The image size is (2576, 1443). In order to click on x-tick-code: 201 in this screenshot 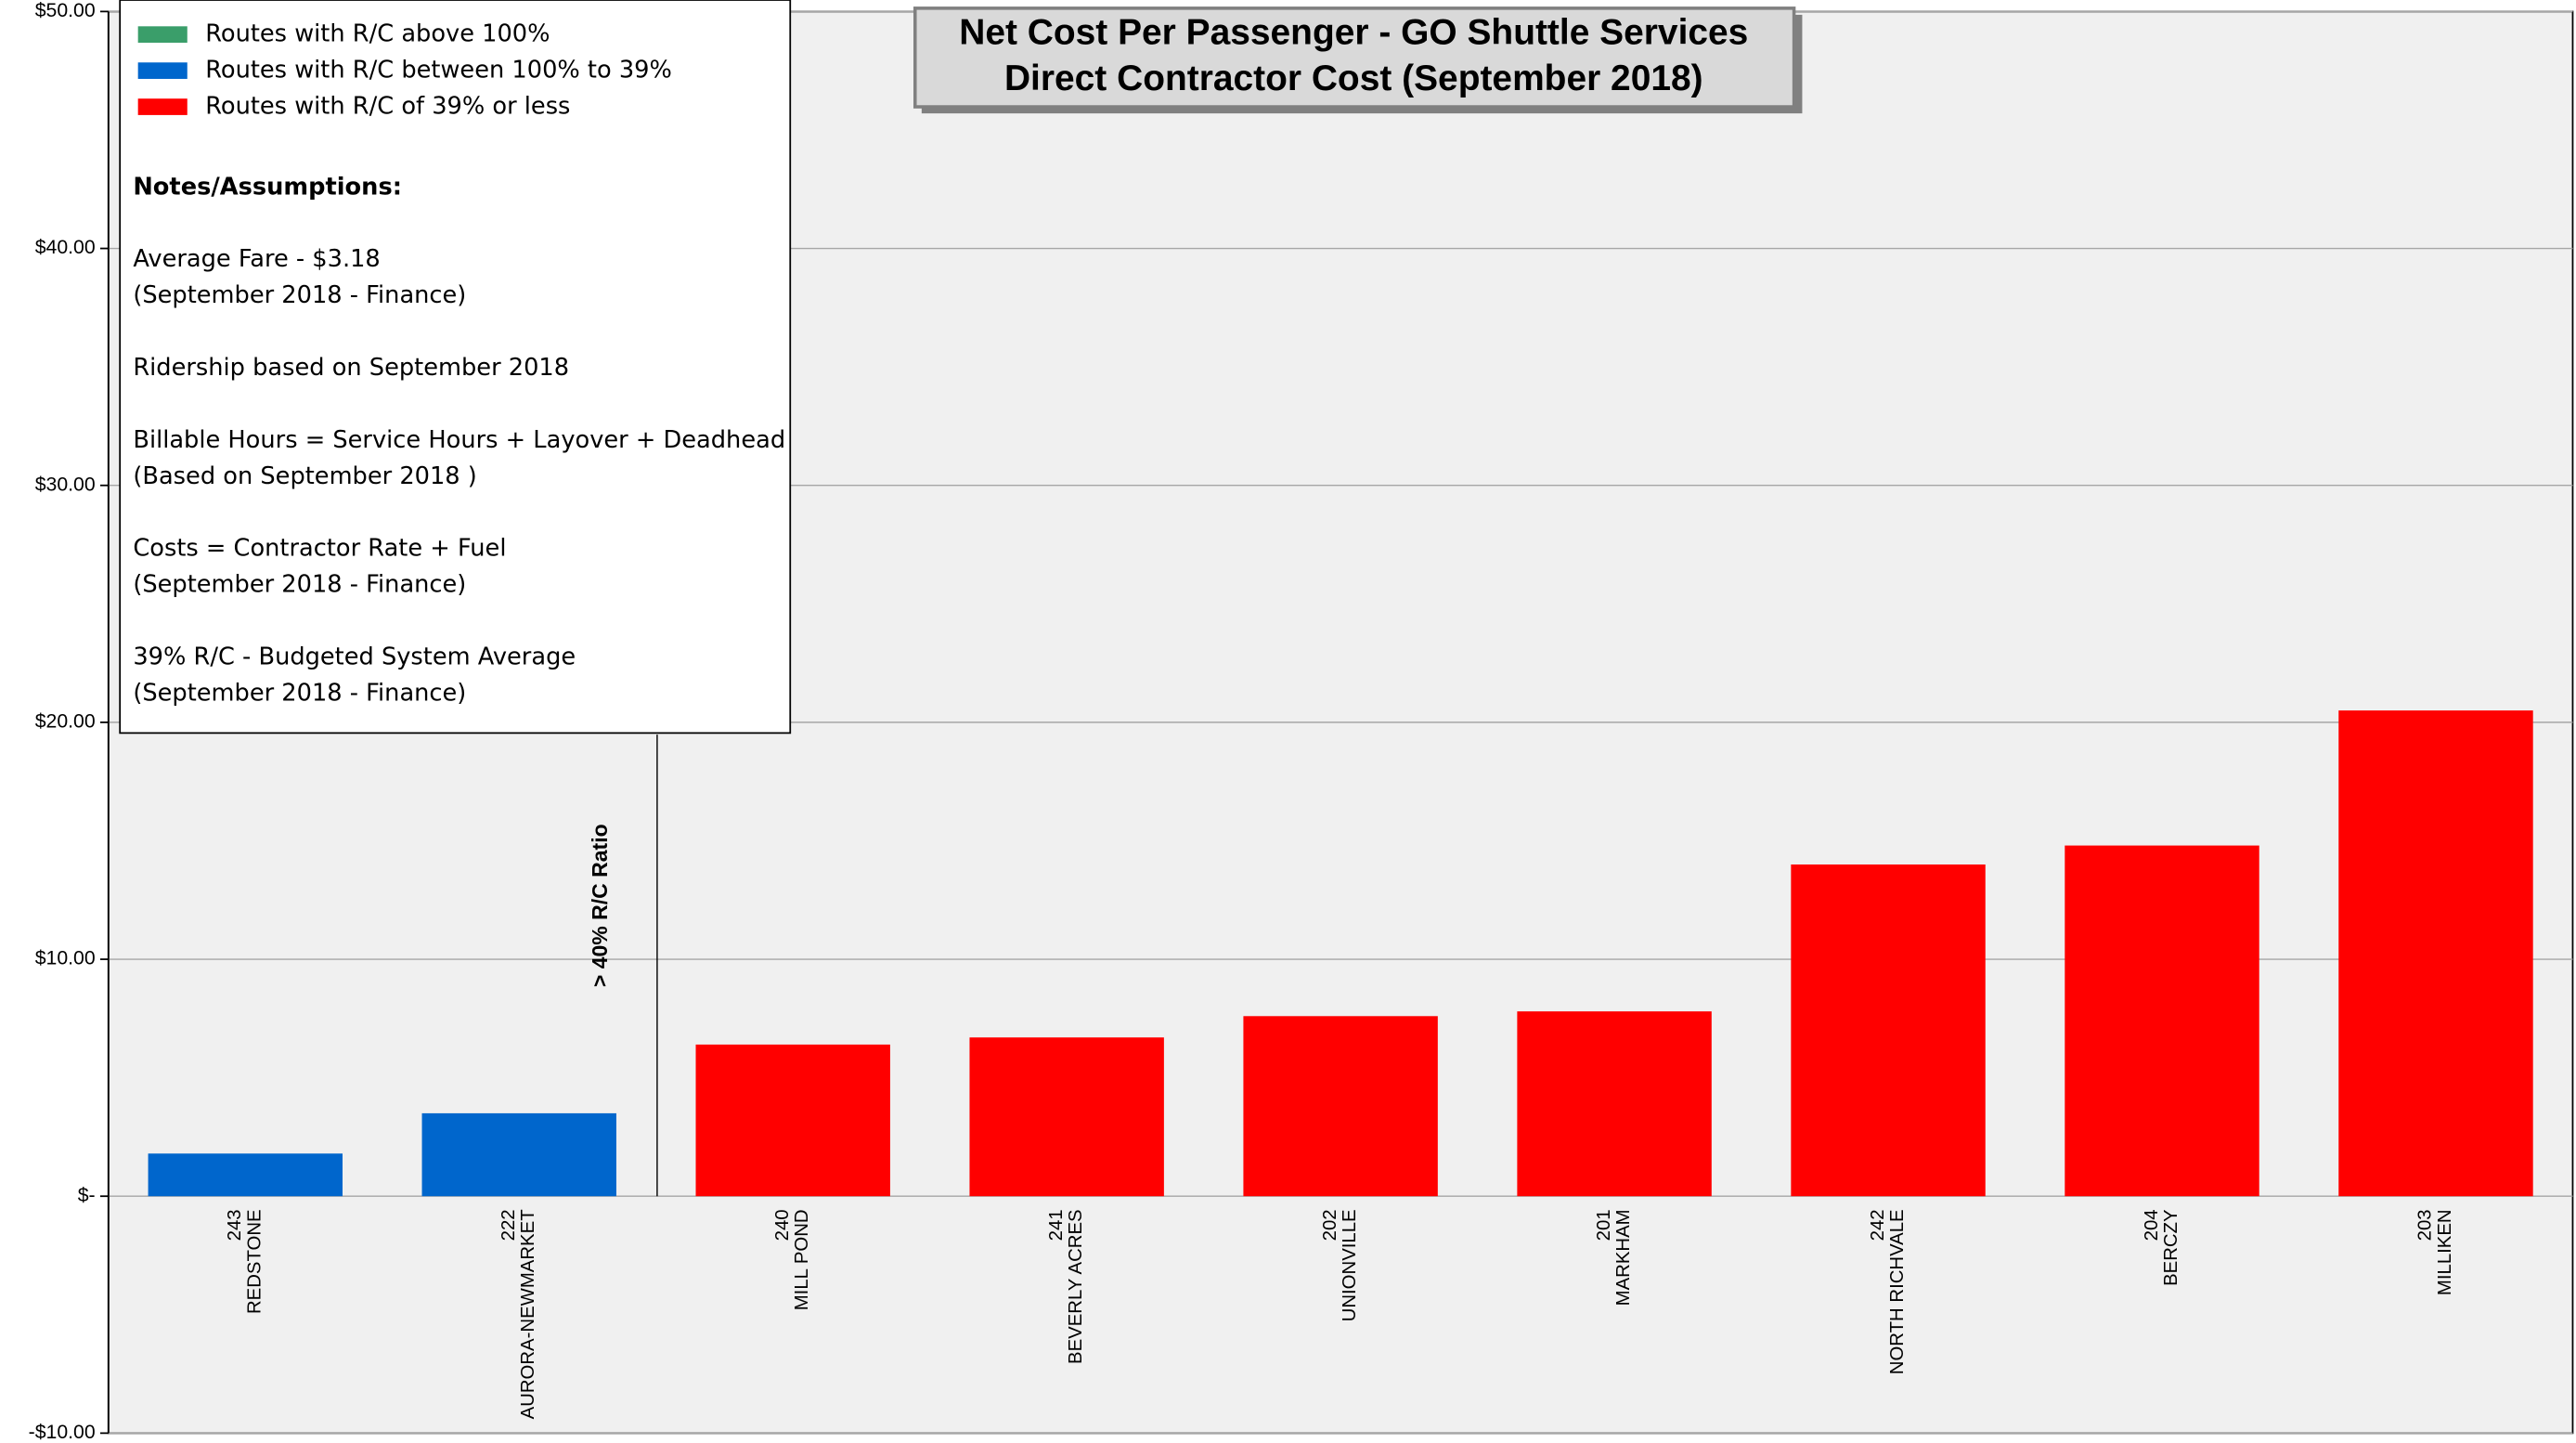, I will do `click(1604, 1225)`.